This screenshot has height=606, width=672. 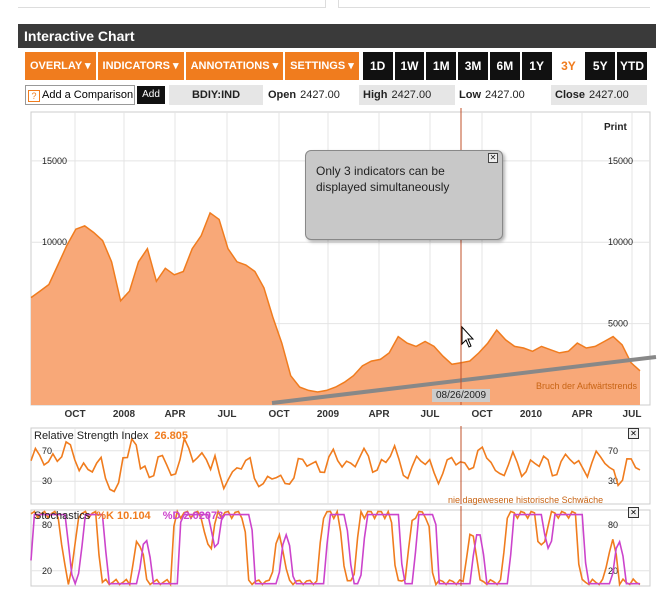 I want to click on rsi-tick-left: 30, so click(x=47, y=481).